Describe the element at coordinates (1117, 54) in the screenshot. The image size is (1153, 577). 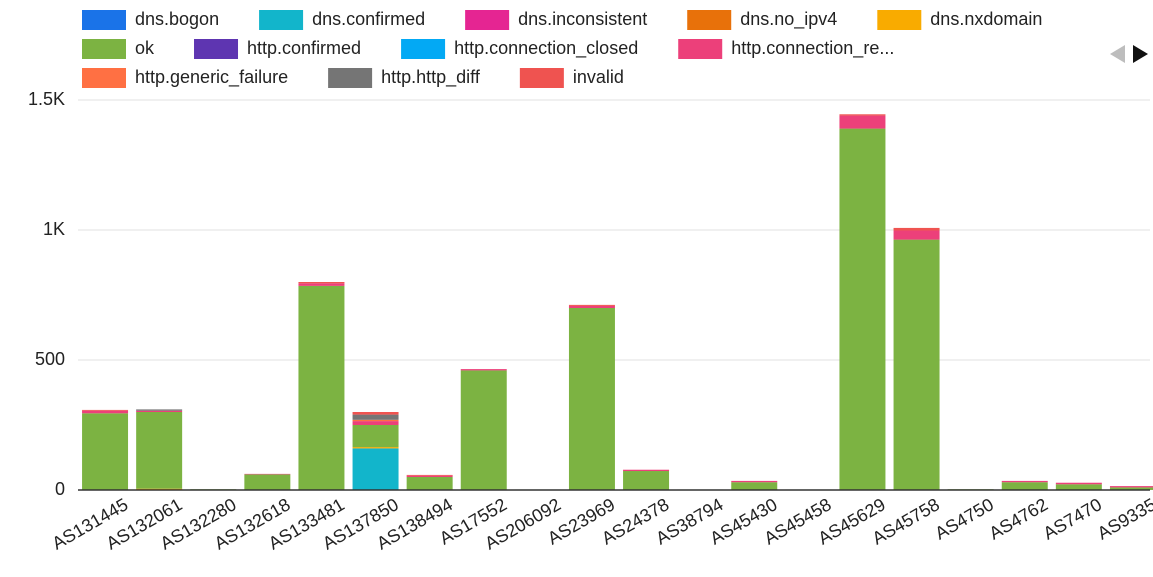
I see `legend-prev` at that location.